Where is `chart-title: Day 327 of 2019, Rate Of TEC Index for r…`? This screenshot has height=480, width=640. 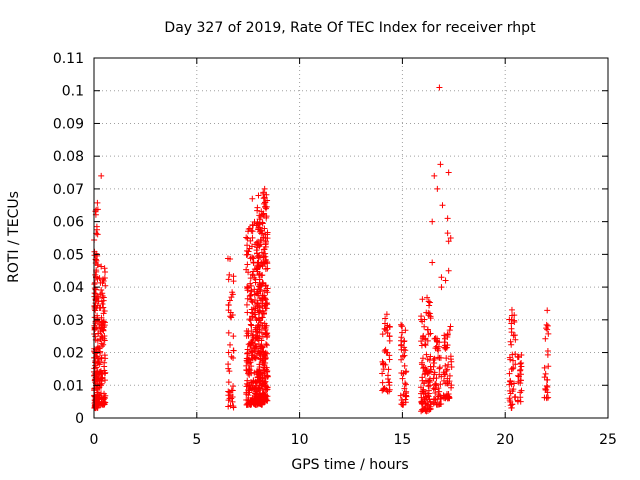
chart-title: Day 327 of 2019, Rate Of TEC Index for r… is located at coordinates (350, 28).